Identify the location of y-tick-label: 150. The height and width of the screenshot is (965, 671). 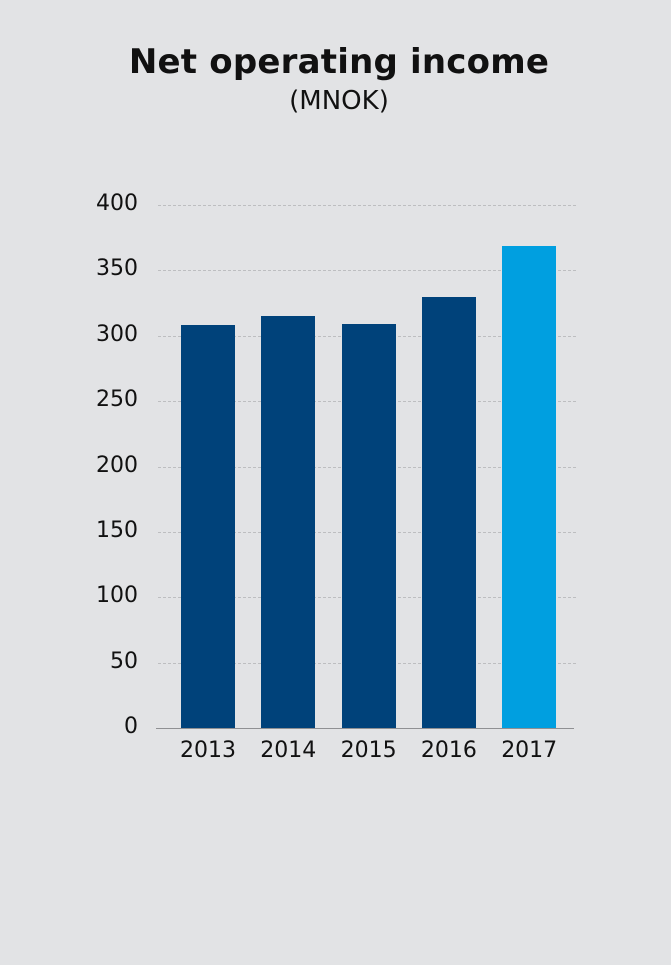
(117, 530).